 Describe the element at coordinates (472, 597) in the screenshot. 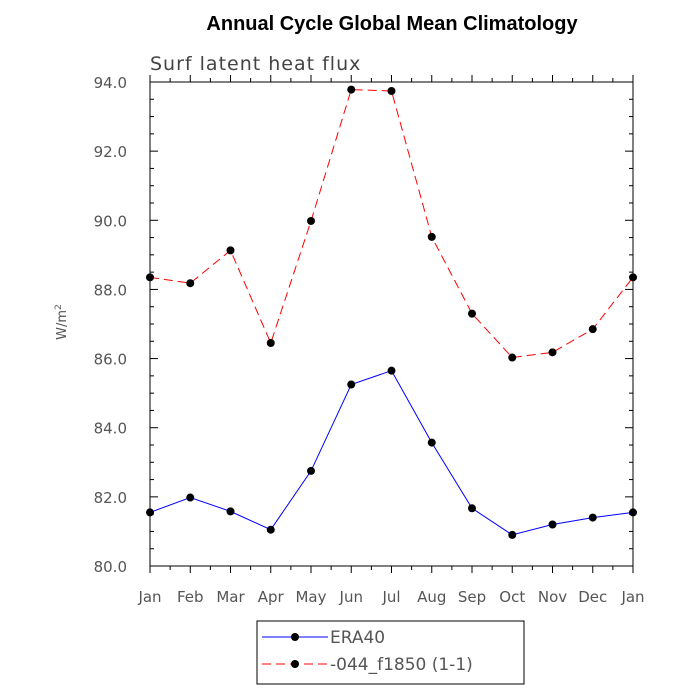

I see `x-tick-label: Sep` at that location.